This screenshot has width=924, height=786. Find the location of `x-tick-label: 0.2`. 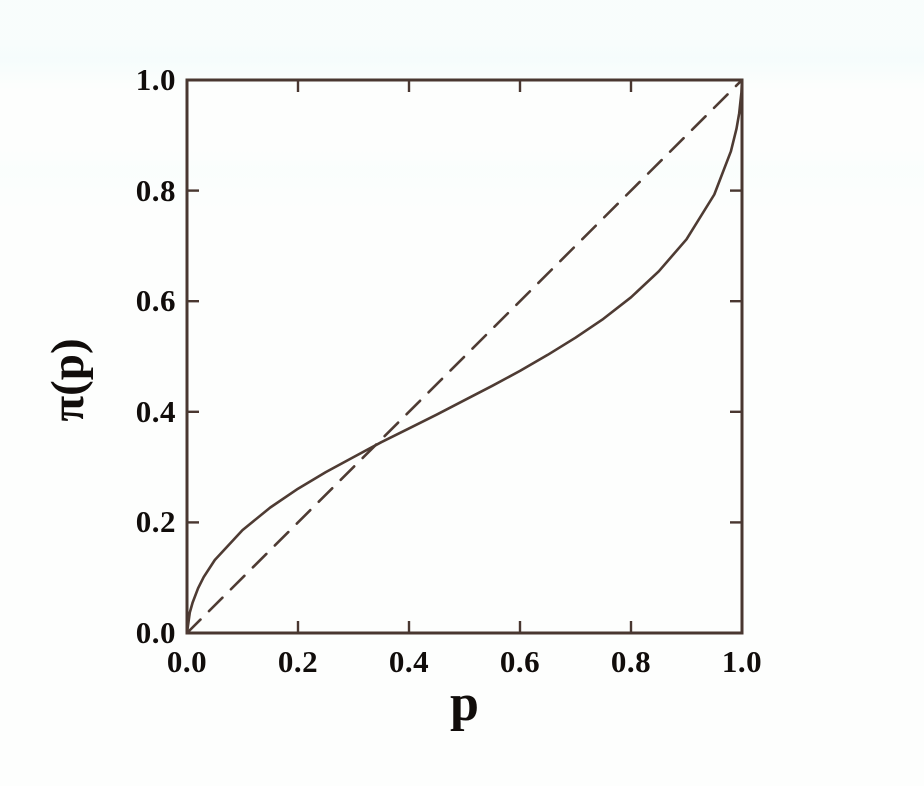

x-tick-label: 0.2 is located at coordinates (298, 661).